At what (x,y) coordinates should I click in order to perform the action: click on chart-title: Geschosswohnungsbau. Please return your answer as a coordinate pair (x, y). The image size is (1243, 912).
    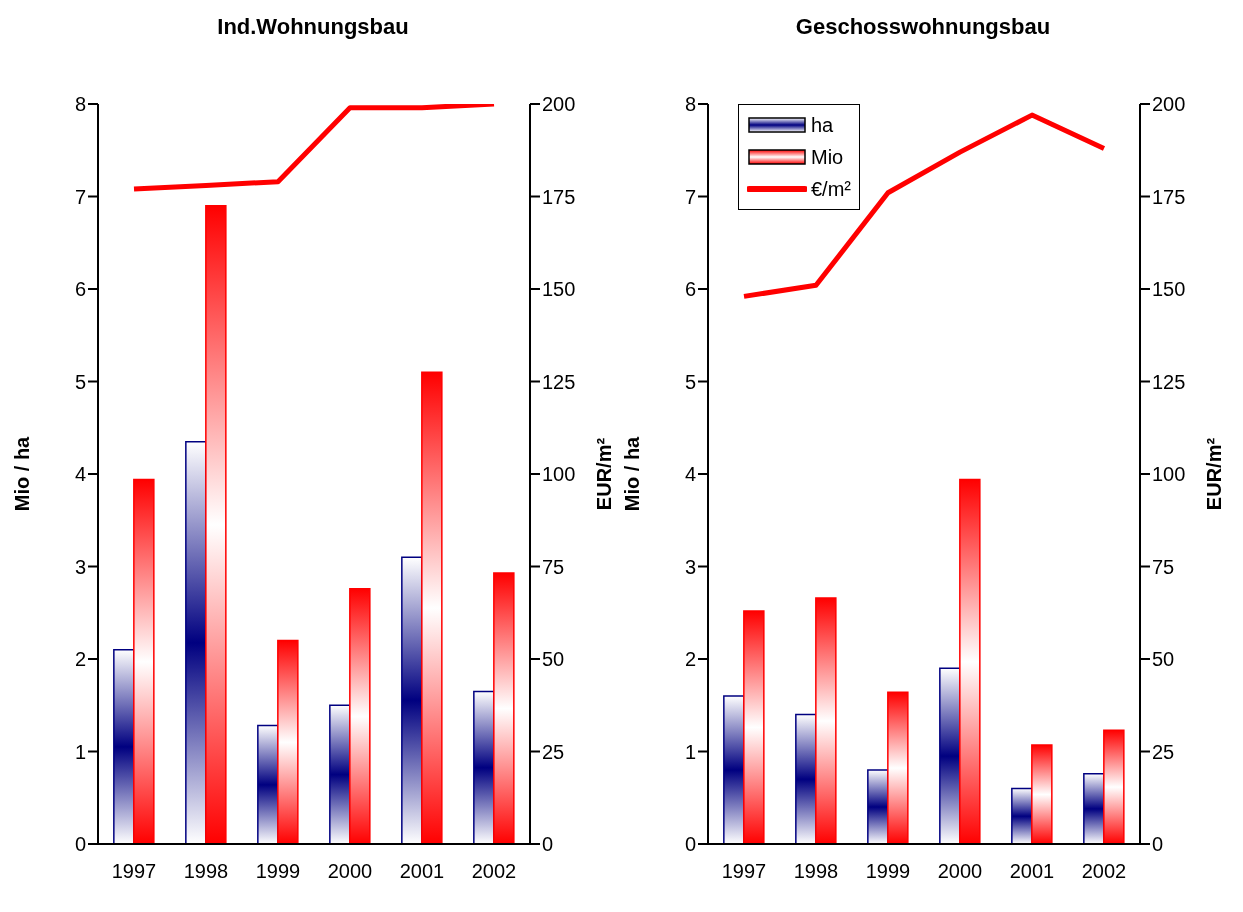
    Looking at the image, I should click on (923, 27).